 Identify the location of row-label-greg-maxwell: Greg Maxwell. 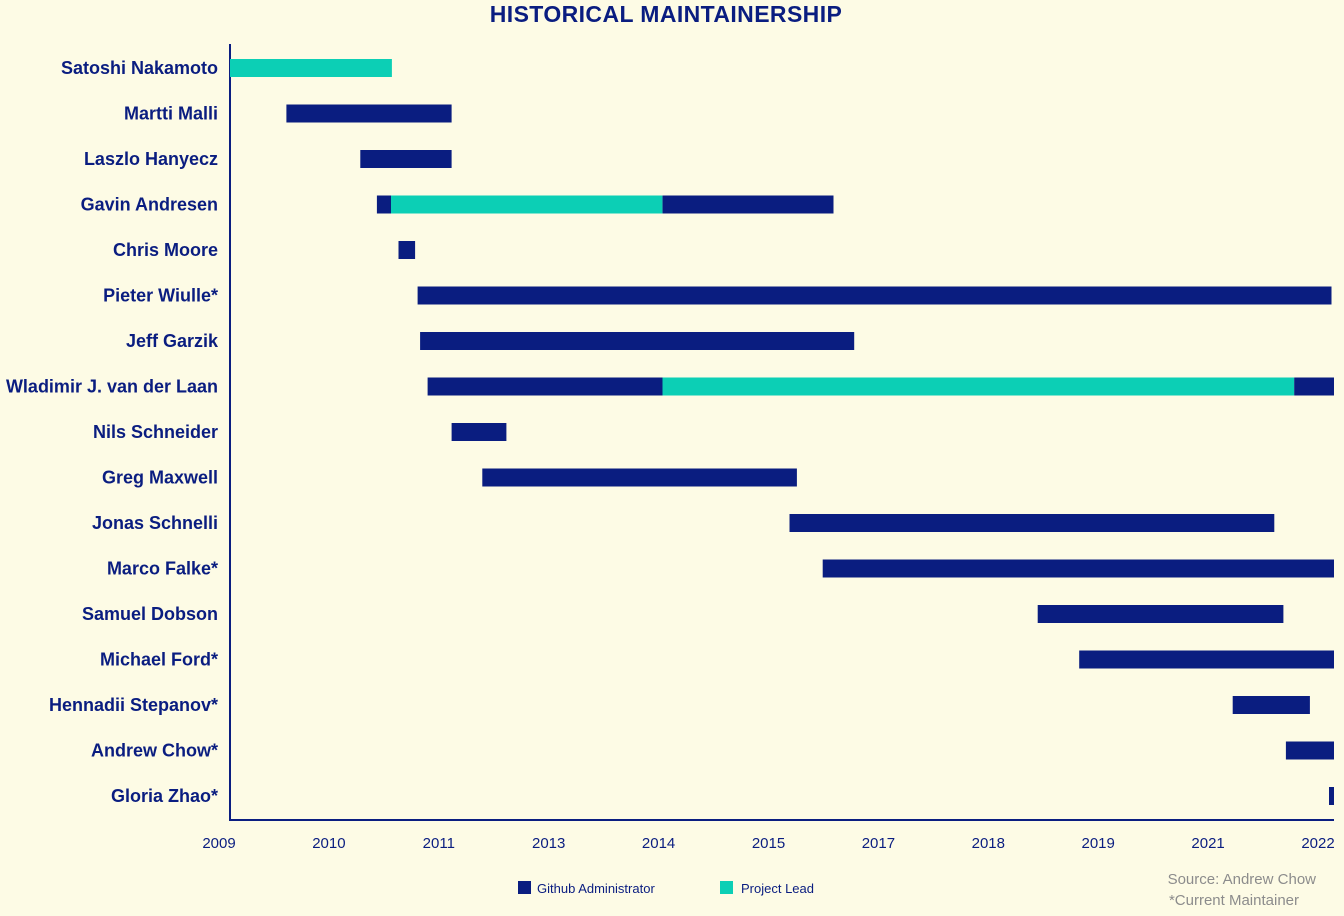
(160, 478).